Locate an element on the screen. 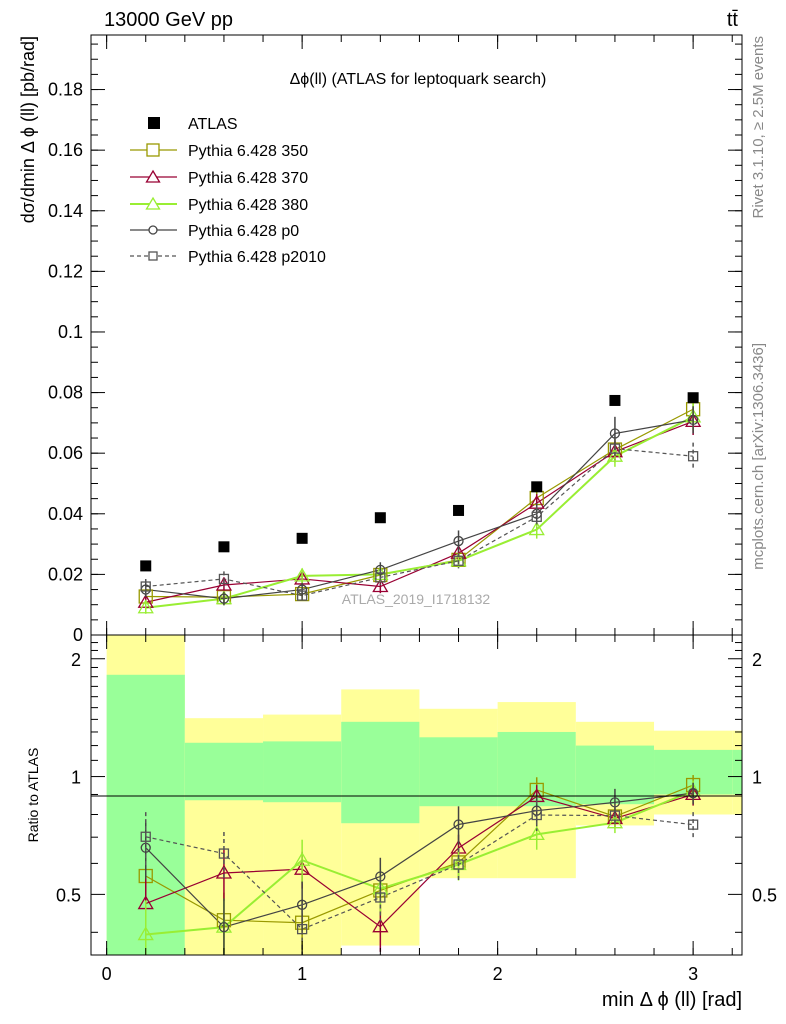 The image size is (786, 1024). x-tick-label: 1 is located at coordinates (302, 974).